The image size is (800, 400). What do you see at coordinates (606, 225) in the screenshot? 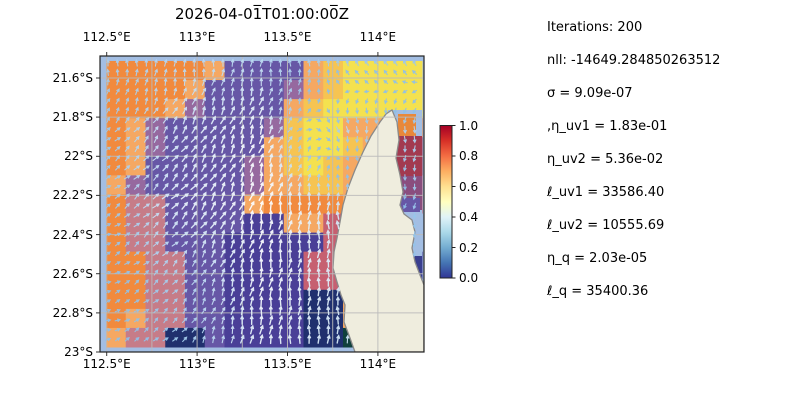
I see `stat-line-6: ℓ_uv2 = 10555.69` at bounding box center [606, 225].